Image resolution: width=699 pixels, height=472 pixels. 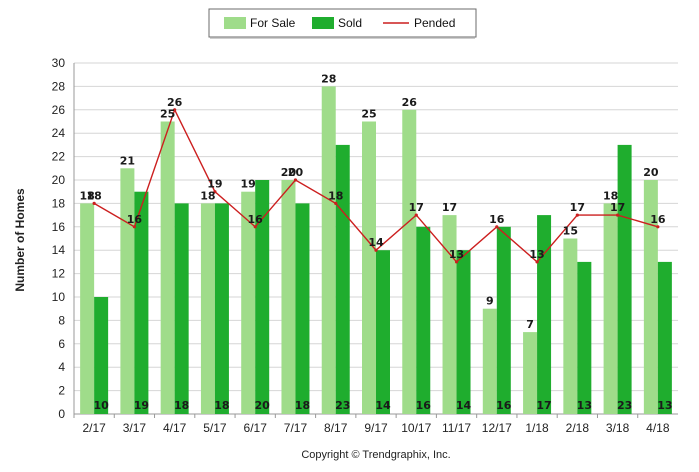 What do you see at coordinates (296, 172) in the screenshot?
I see `pended-value-label: 20` at bounding box center [296, 172].